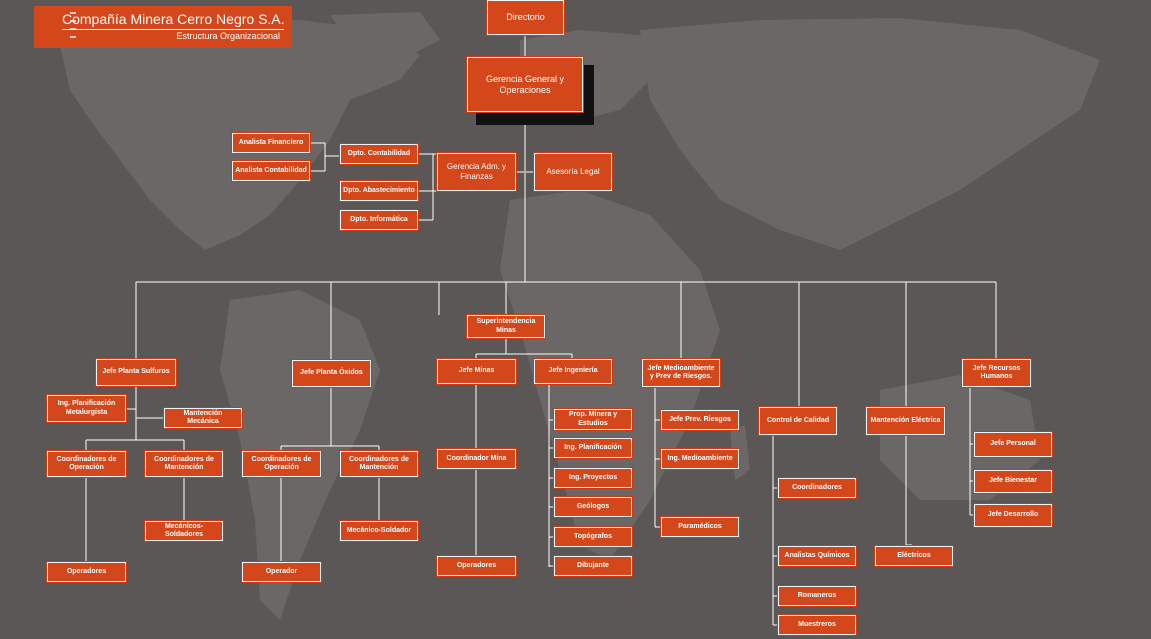  Describe the element at coordinates (173, 29) in the screenshot. I see `title-divider` at that location.